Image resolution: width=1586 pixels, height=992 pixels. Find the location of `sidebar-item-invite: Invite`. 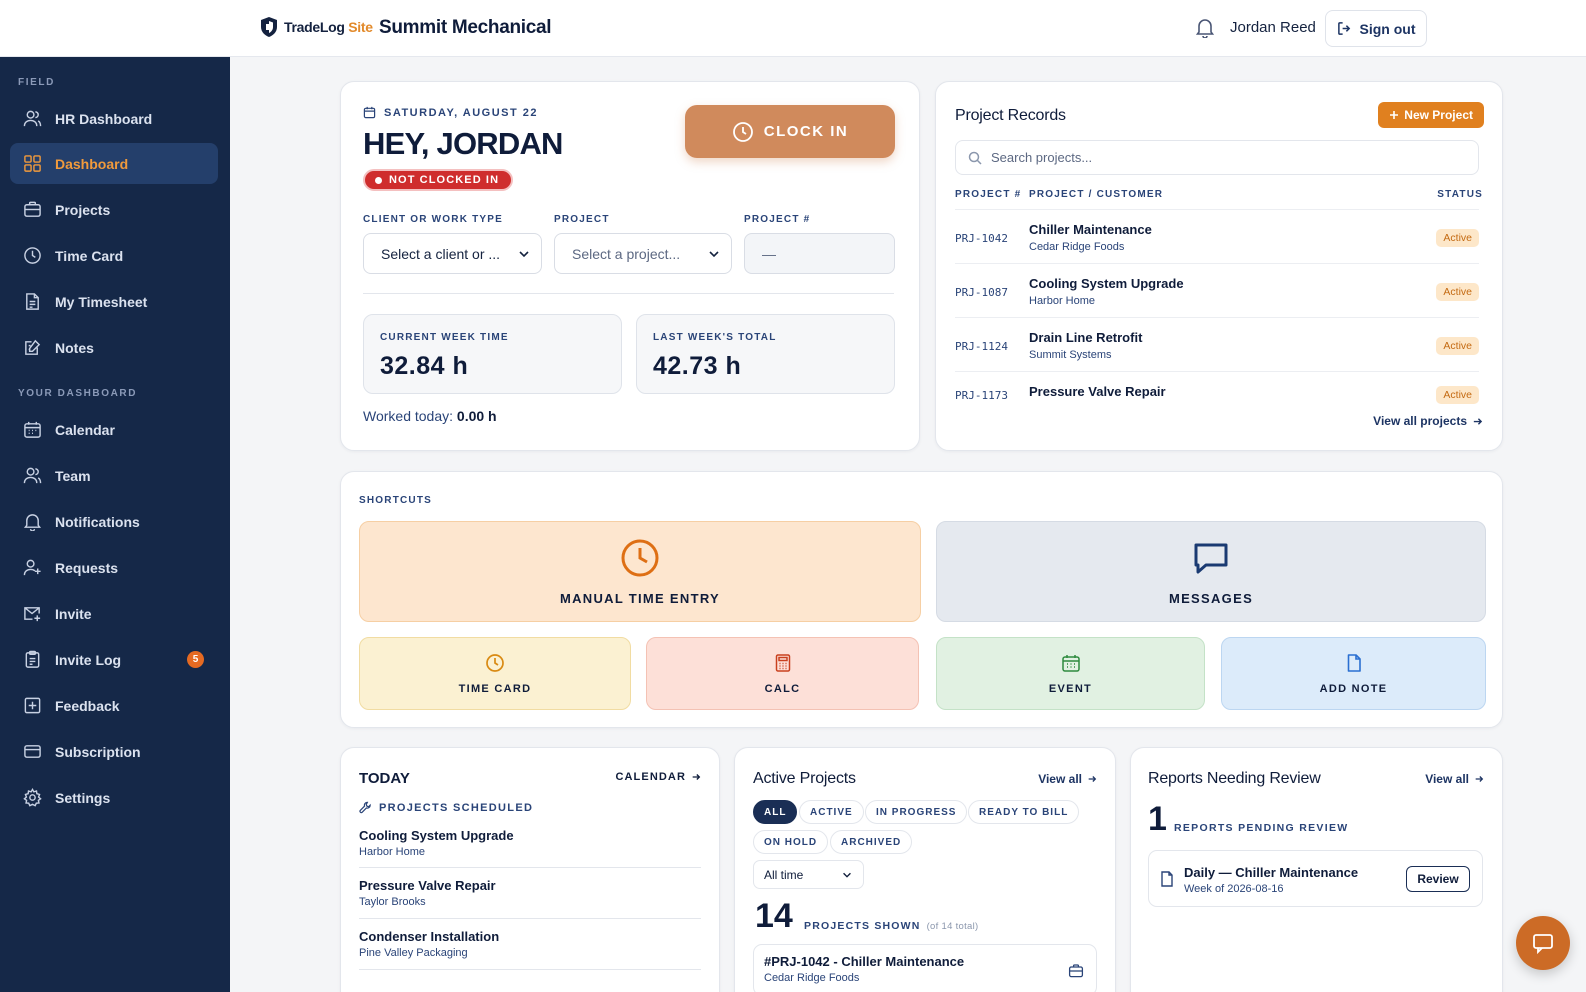

sidebar-item-invite: Invite is located at coordinates (114, 613).